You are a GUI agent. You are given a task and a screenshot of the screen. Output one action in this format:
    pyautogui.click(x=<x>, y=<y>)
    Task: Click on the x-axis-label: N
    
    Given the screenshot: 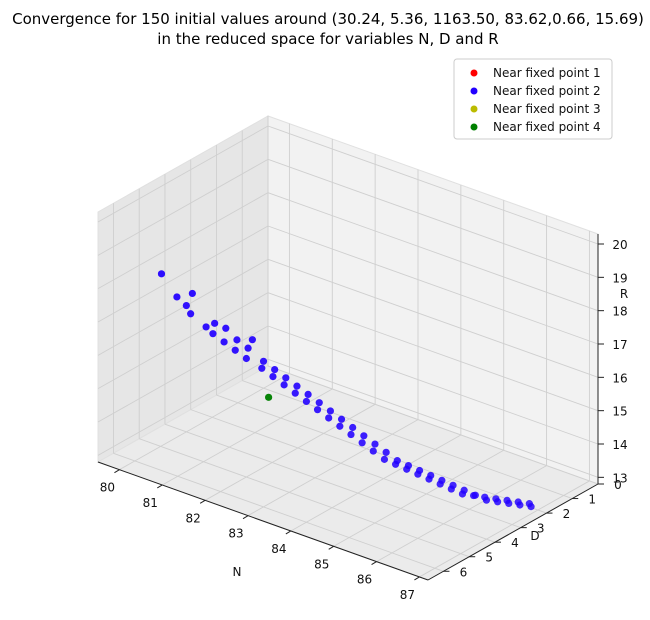 What is the action you would take?
    pyautogui.click(x=237, y=572)
    